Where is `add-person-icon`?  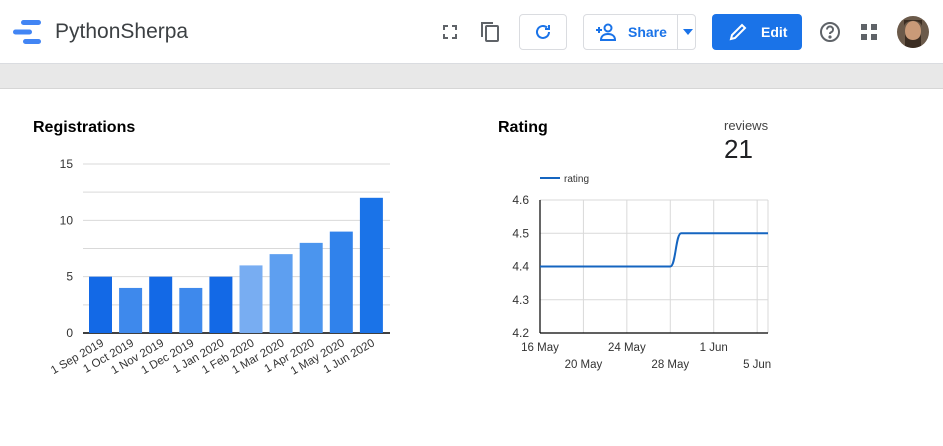
add-person-icon is located at coordinates (606, 32).